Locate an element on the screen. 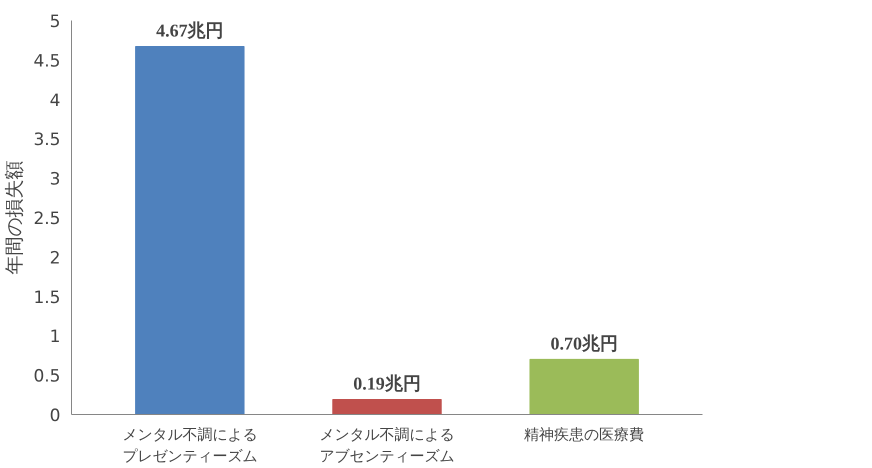  y-tick-label: 4 is located at coordinates (55, 100).